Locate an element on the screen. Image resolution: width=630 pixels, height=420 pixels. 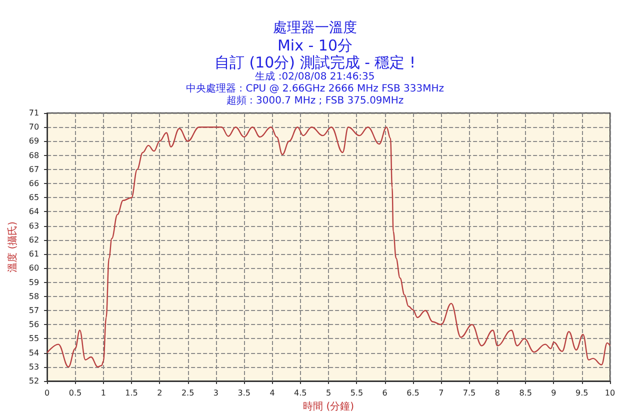
y-axis-title: 溫度 (攝氏) is located at coordinates (12, 246).